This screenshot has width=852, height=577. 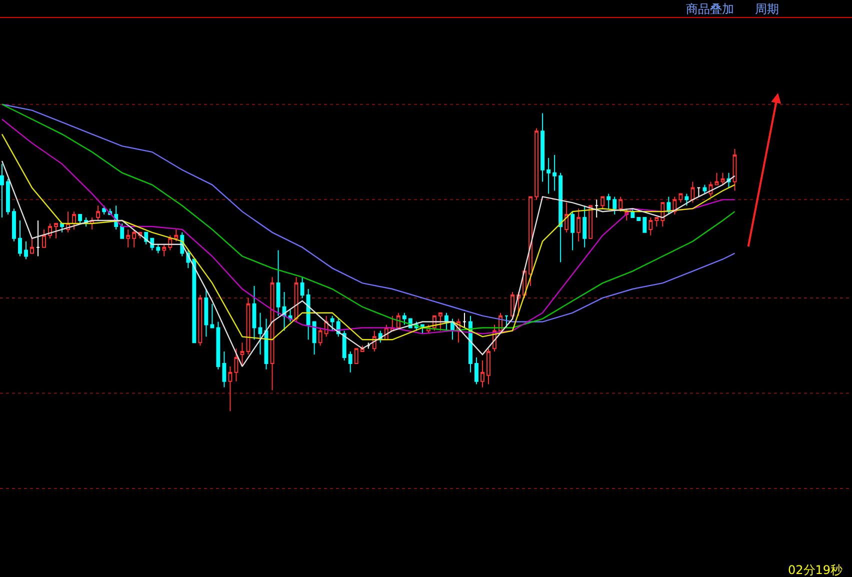 I want to click on text: 周期, so click(x=767, y=9).